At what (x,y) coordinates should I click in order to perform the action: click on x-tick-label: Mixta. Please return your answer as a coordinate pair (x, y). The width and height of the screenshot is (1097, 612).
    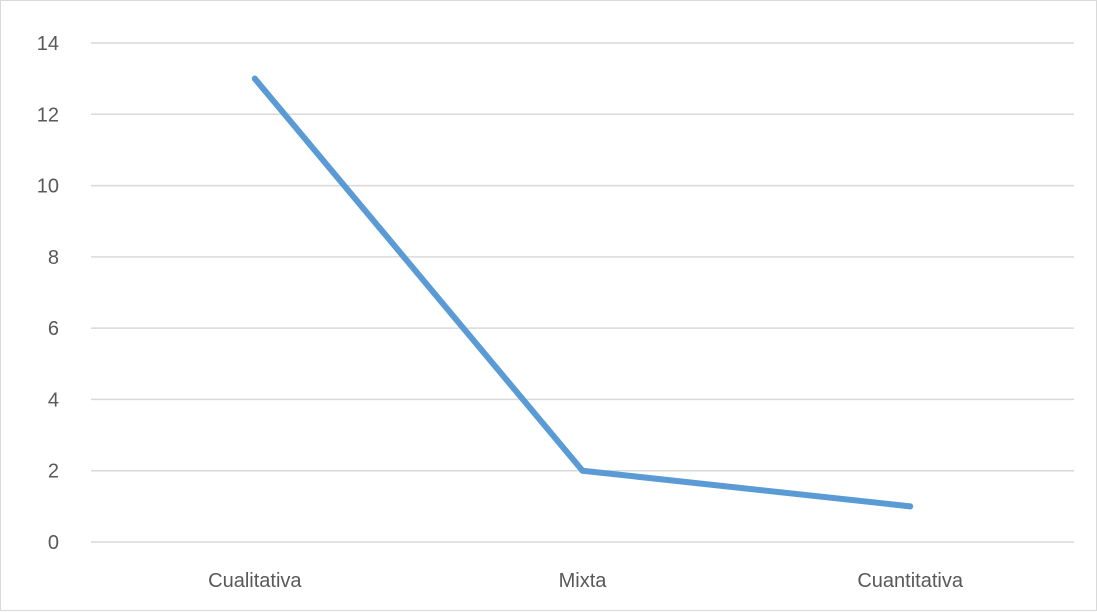
    Looking at the image, I should click on (583, 581).